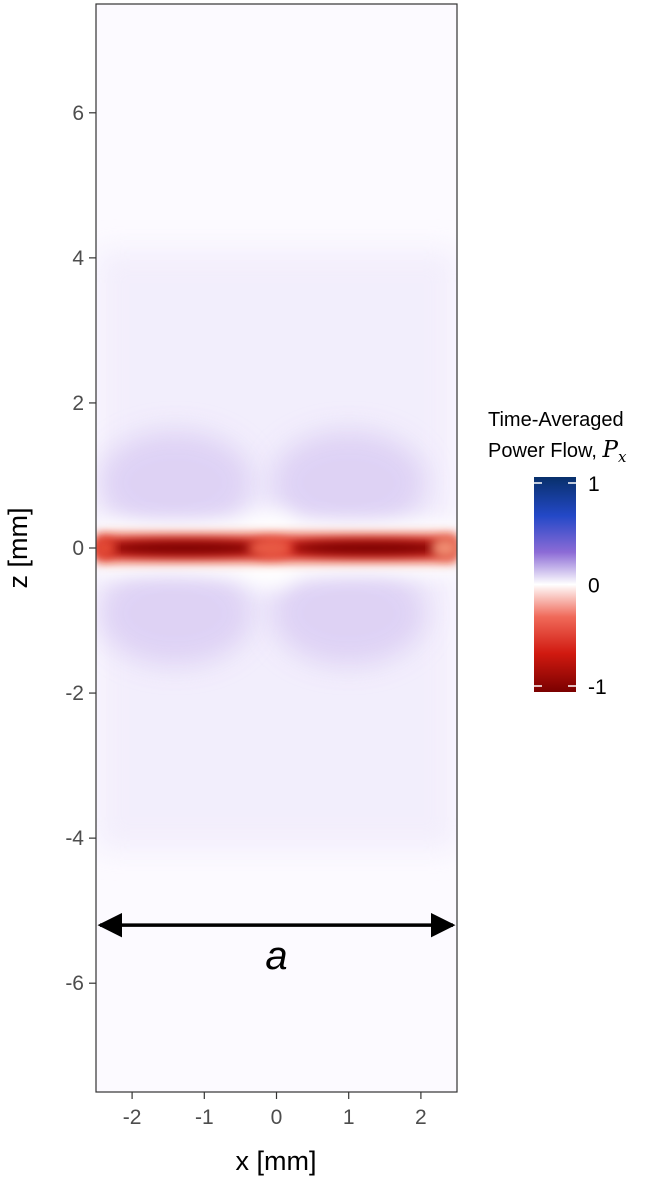  Describe the element at coordinates (74, 983) in the screenshot. I see `y-tick-label: -6` at that location.